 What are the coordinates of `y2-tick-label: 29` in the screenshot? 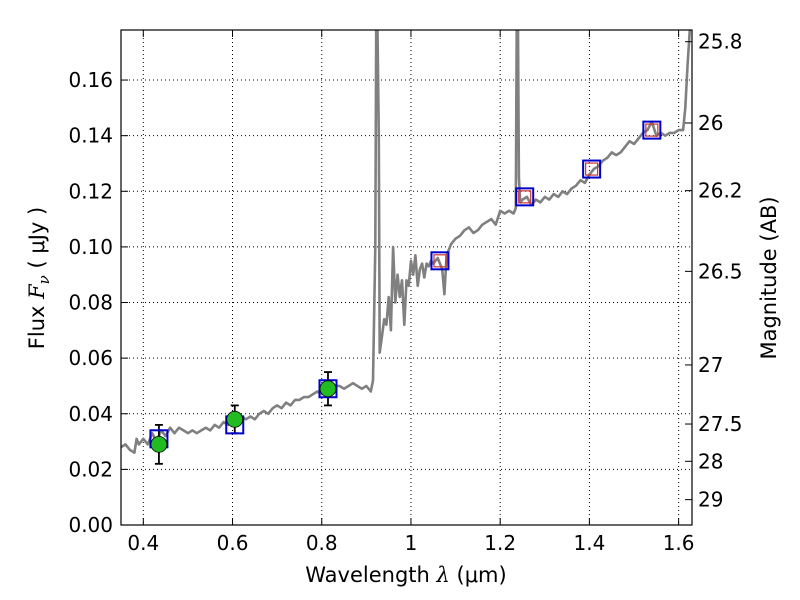 It's located at (710, 500).